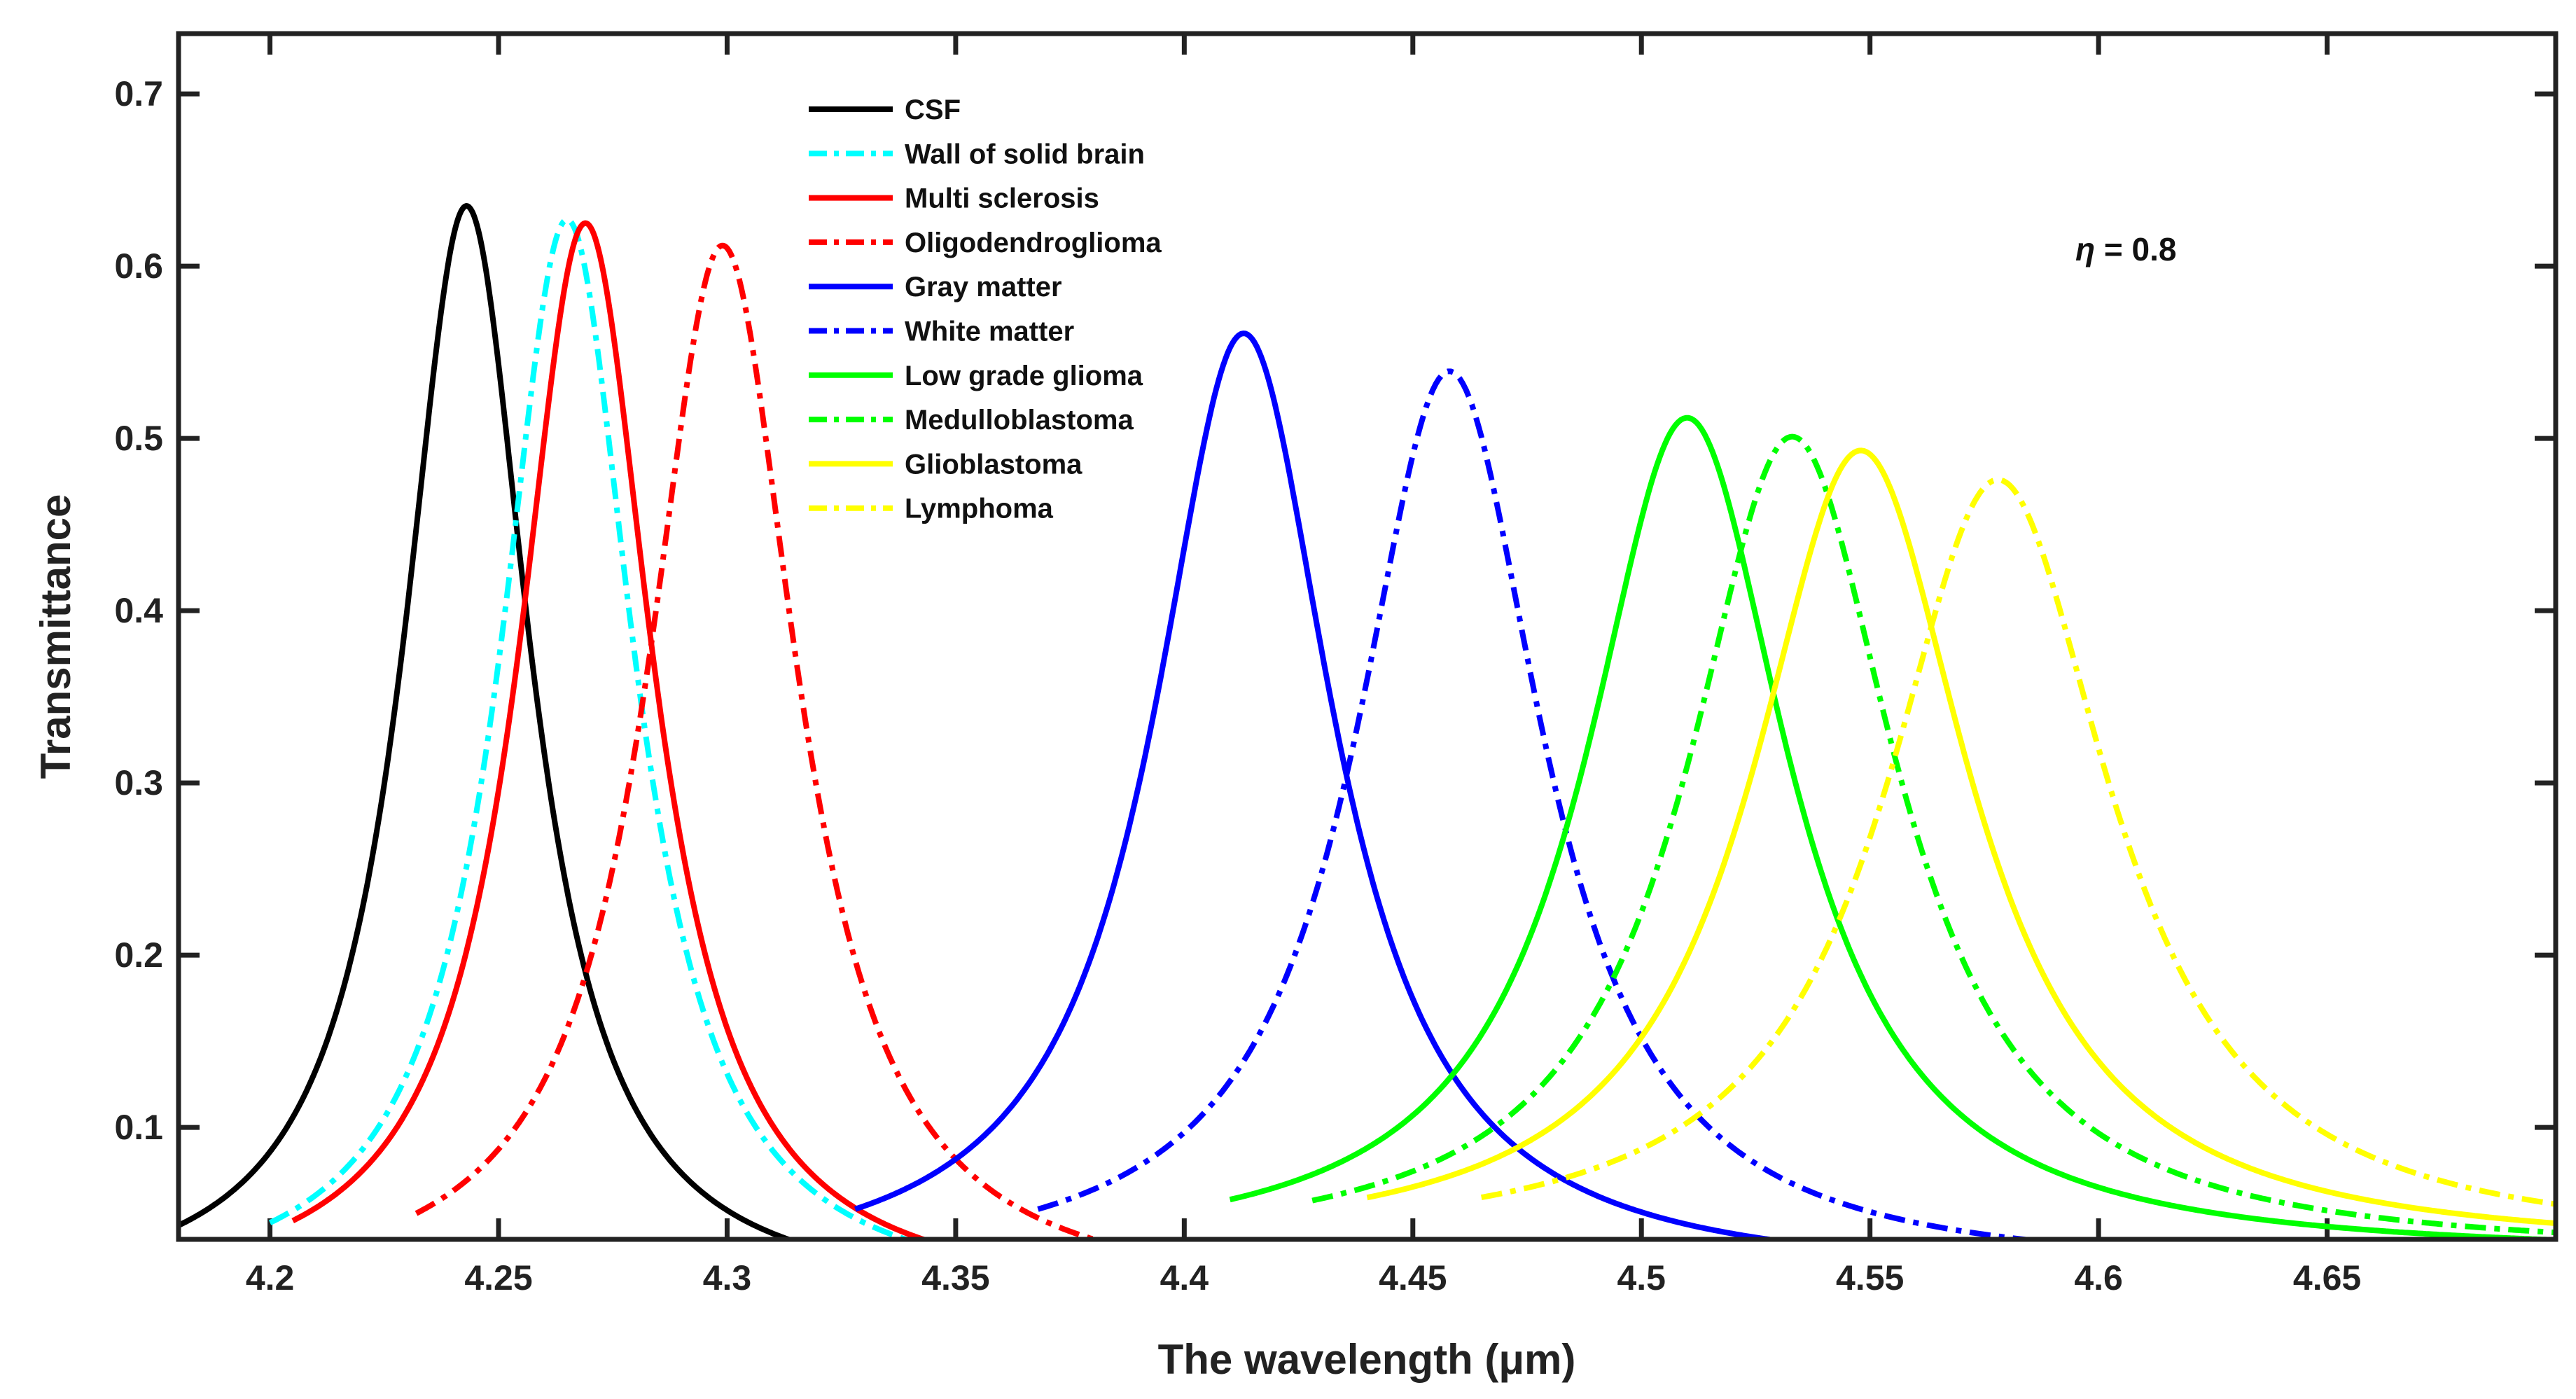 The width and height of the screenshot is (2576, 1399). I want to click on legend-label-wall-of-solid-brain: Wall of solid brain, so click(1025, 154).